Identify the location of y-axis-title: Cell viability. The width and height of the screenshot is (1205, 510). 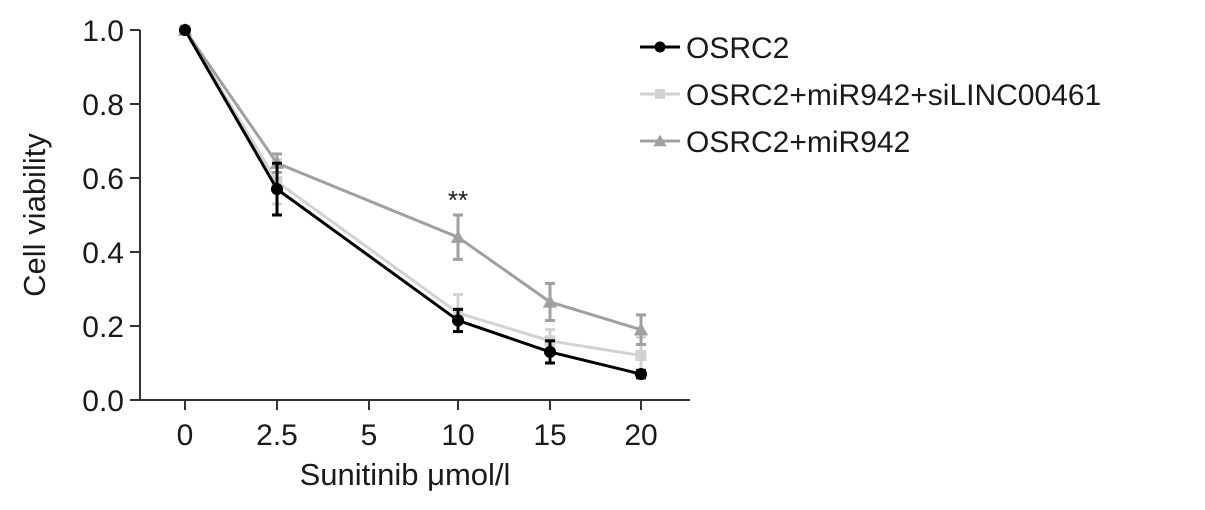
(34, 215).